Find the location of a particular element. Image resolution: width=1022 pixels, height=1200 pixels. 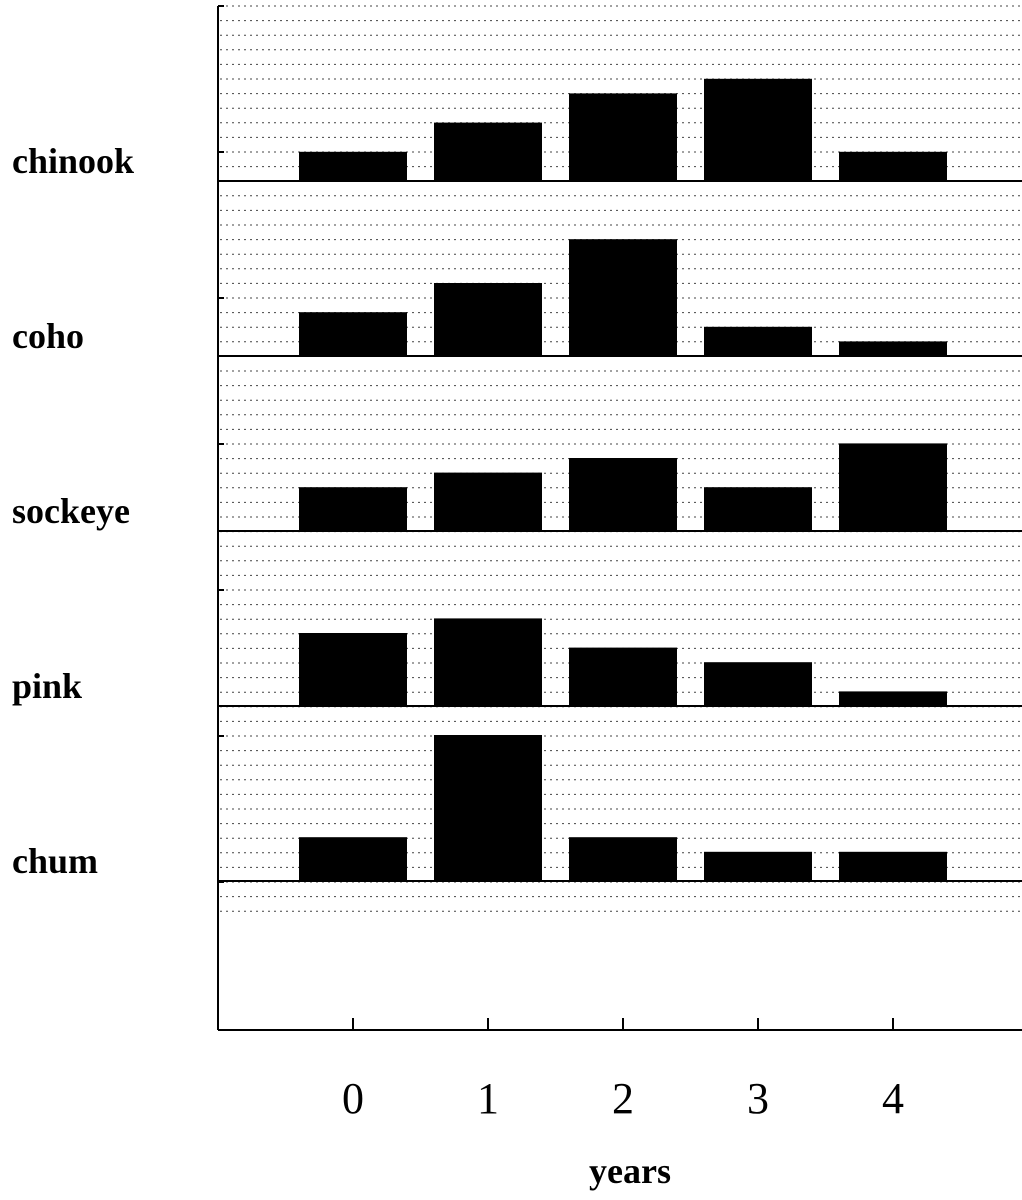

row-label-sockeye: sockeye is located at coordinates (71, 511).